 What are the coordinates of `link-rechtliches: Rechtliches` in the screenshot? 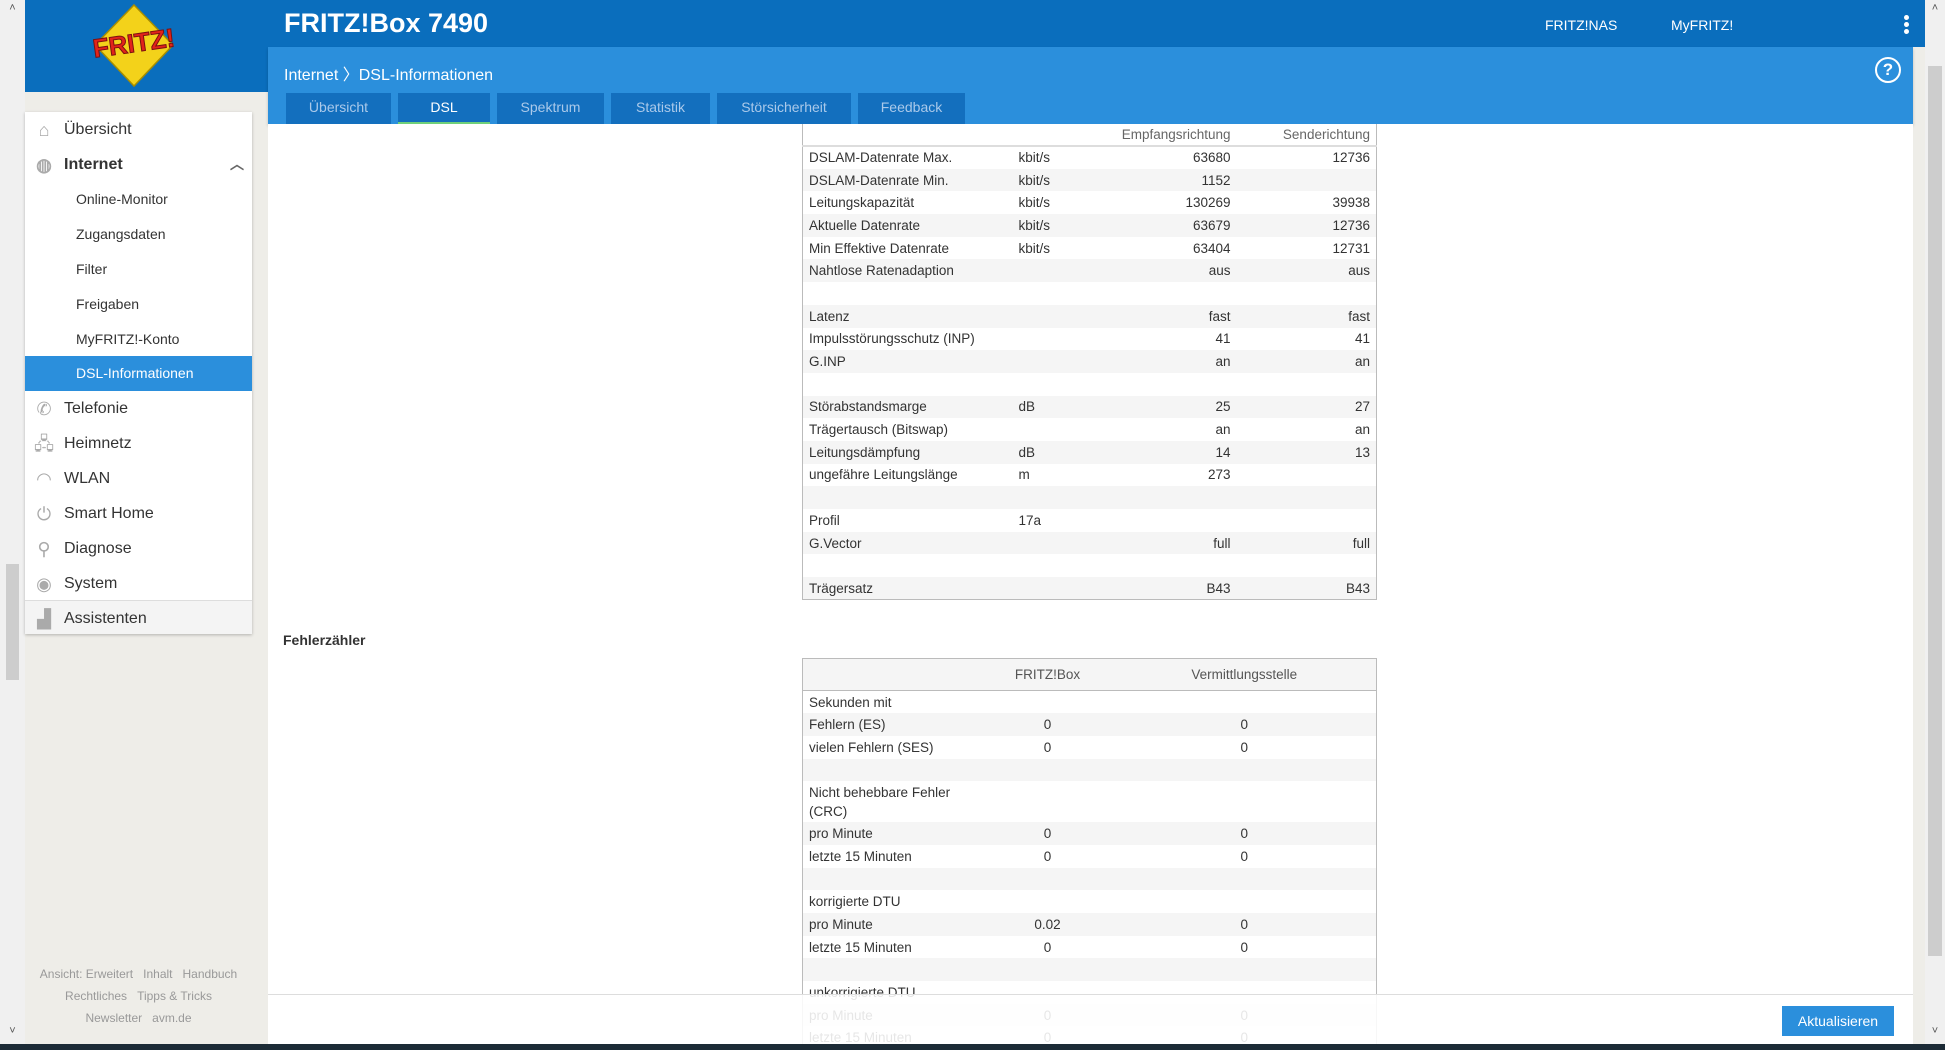 It's located at (96, 996).